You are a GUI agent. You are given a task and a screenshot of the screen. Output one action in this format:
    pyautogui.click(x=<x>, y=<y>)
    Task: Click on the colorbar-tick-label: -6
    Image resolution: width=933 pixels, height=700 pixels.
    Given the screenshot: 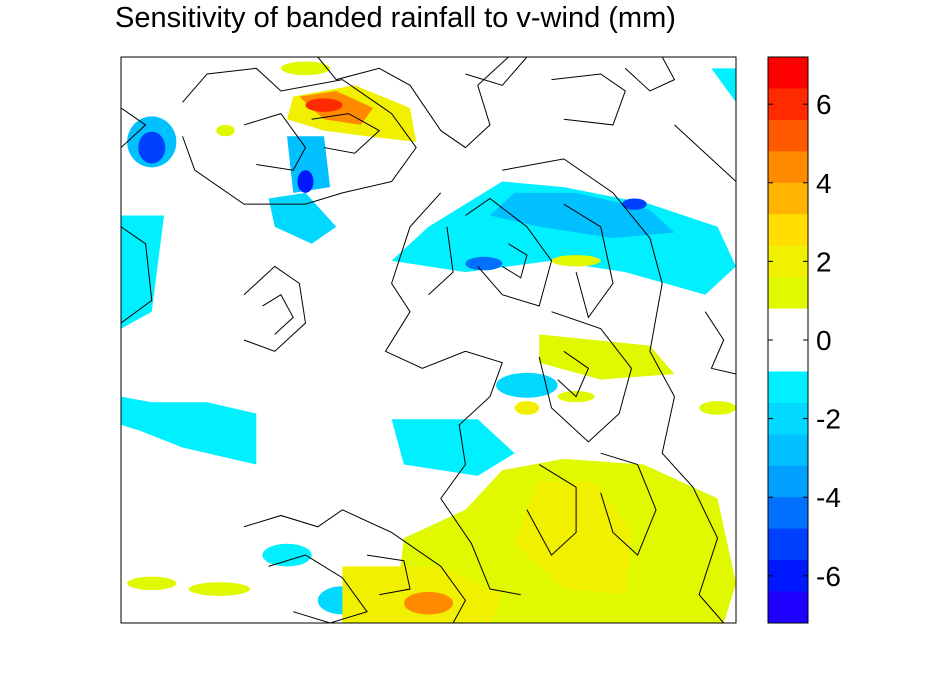 What is the action you would take?
    pyautogui.click(x=828, y=576)
    